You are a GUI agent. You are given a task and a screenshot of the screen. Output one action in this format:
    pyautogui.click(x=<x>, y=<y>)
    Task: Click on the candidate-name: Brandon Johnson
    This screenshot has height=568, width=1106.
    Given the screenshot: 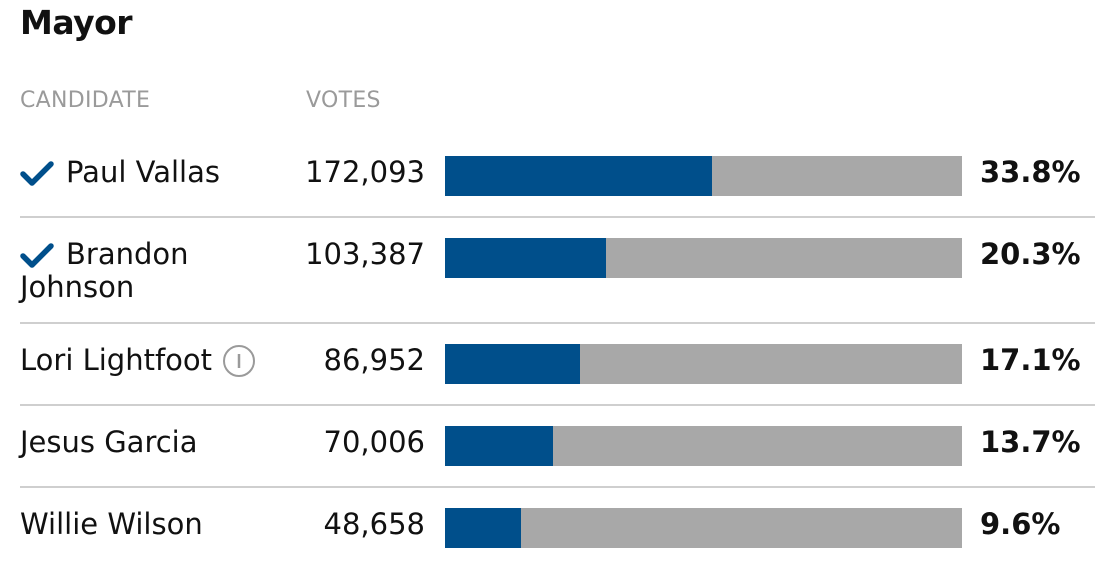 What is the action you would take?
    pyautogui.click(x=104, y=270)
    